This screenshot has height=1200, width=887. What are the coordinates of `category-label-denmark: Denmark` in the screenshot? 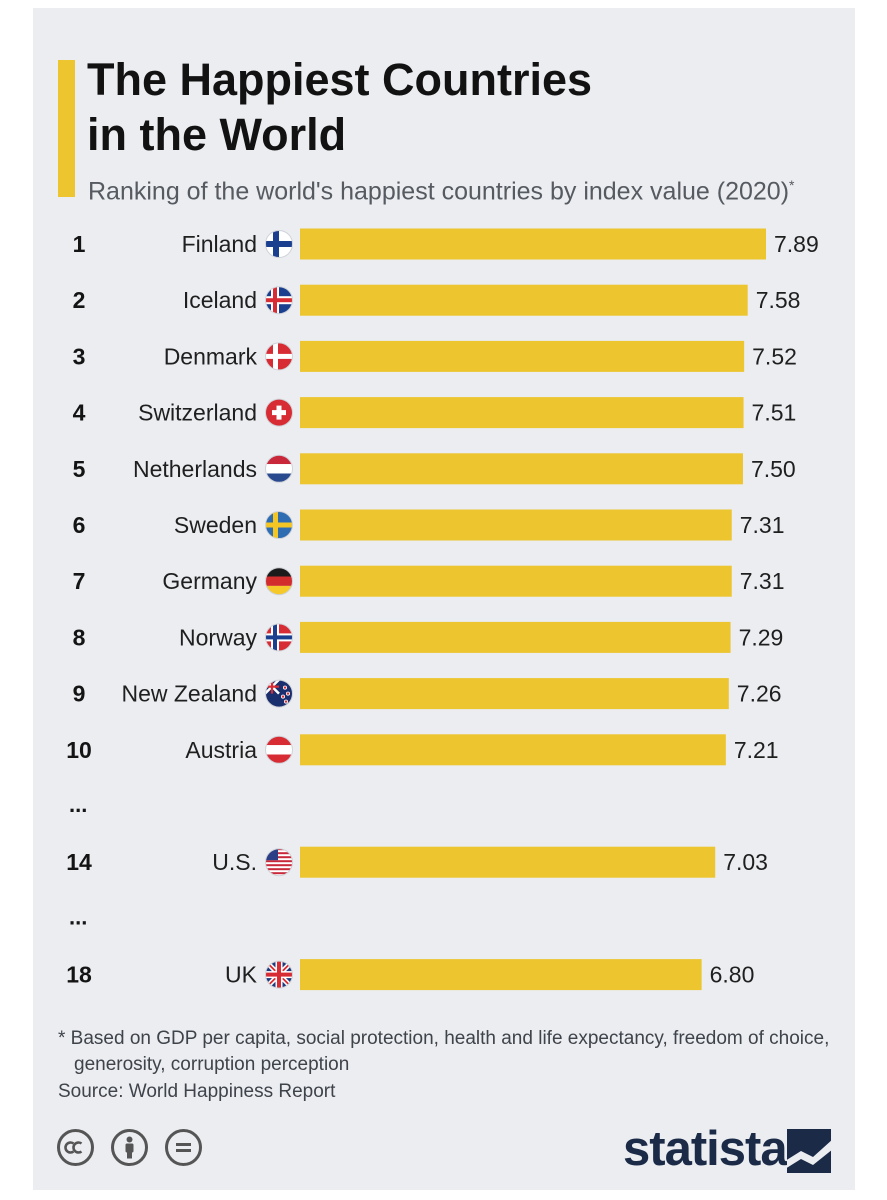 It's located at (211, 356).